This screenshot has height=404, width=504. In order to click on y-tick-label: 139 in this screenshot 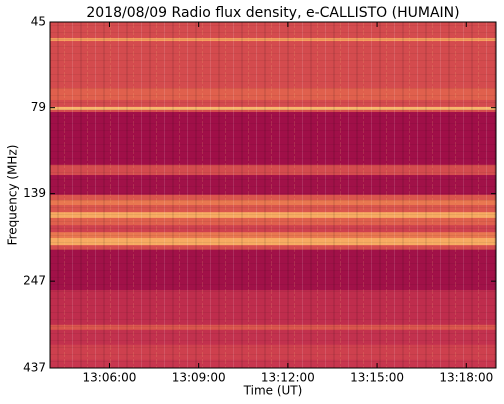, I will do `click(34, 193)`.